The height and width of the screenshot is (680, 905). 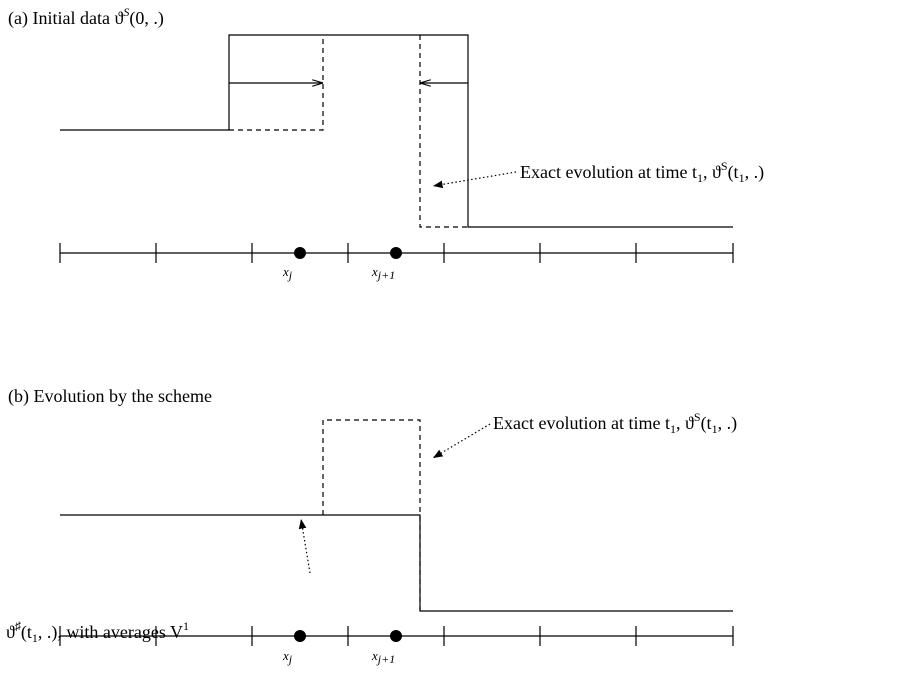 What do you see at coordinates (86, 17) in the screenshot?
I see `panel-a-title: (a) Initial data ϑS(0, .)` at bounding box center [86, 17].